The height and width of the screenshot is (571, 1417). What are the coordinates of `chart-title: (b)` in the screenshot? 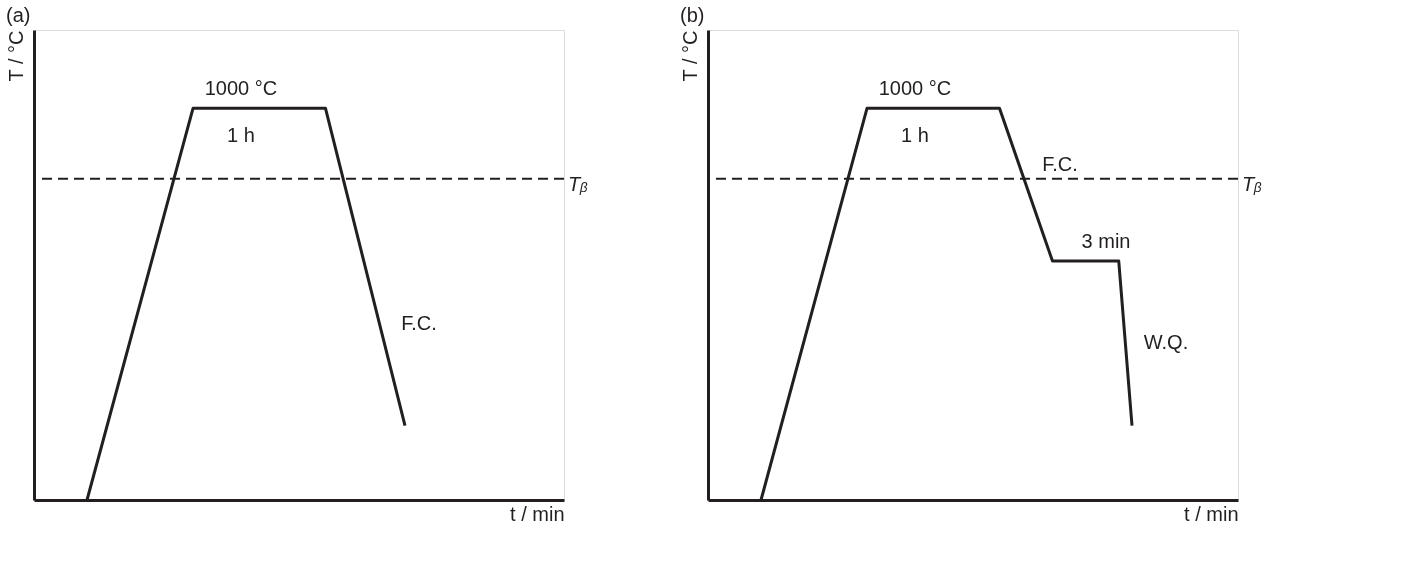 It's located at (692, 15).